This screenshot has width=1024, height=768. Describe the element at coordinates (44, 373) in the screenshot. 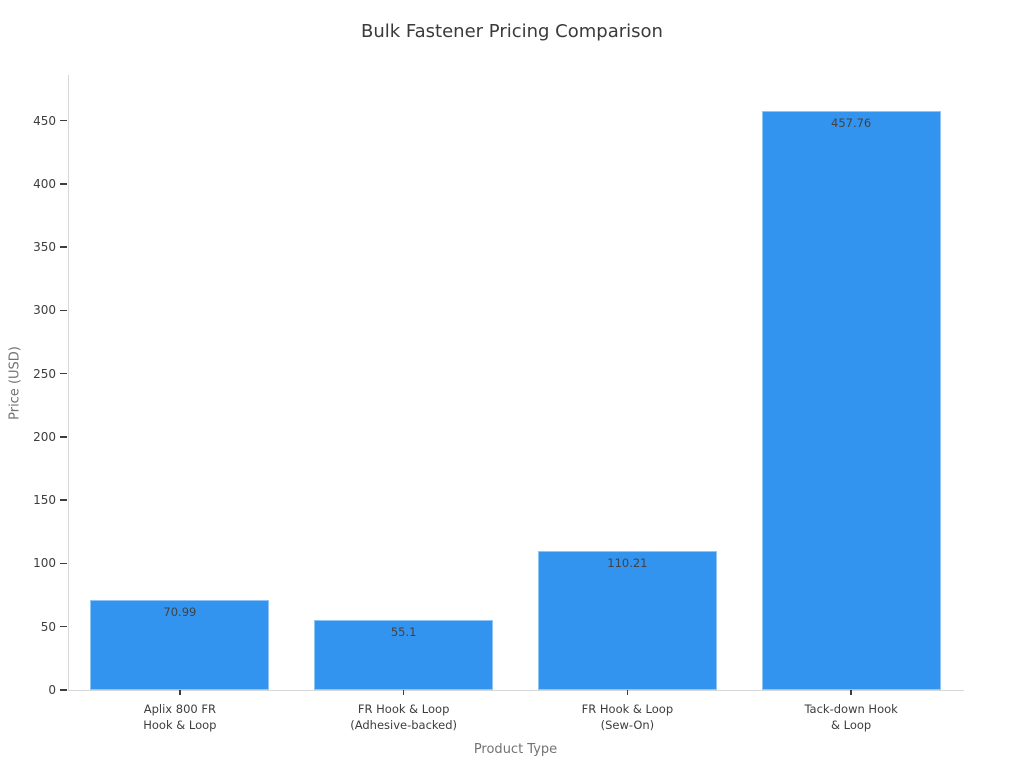

I see `y-tick-label: 250` at that location.